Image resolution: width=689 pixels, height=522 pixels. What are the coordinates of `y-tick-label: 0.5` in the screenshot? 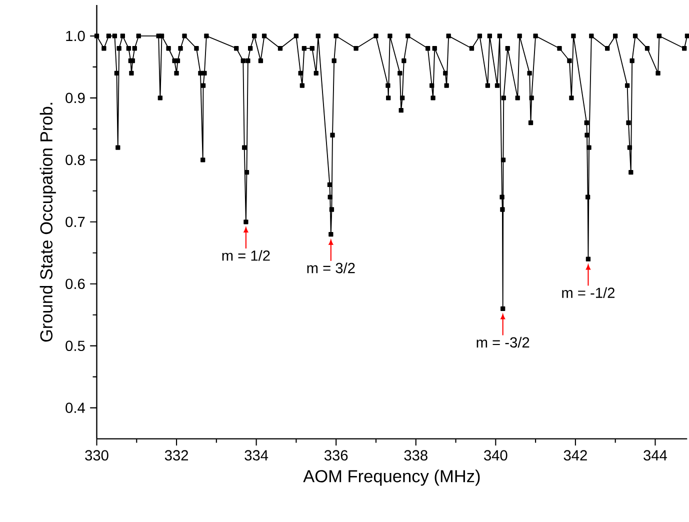 It's located at (75, 346).